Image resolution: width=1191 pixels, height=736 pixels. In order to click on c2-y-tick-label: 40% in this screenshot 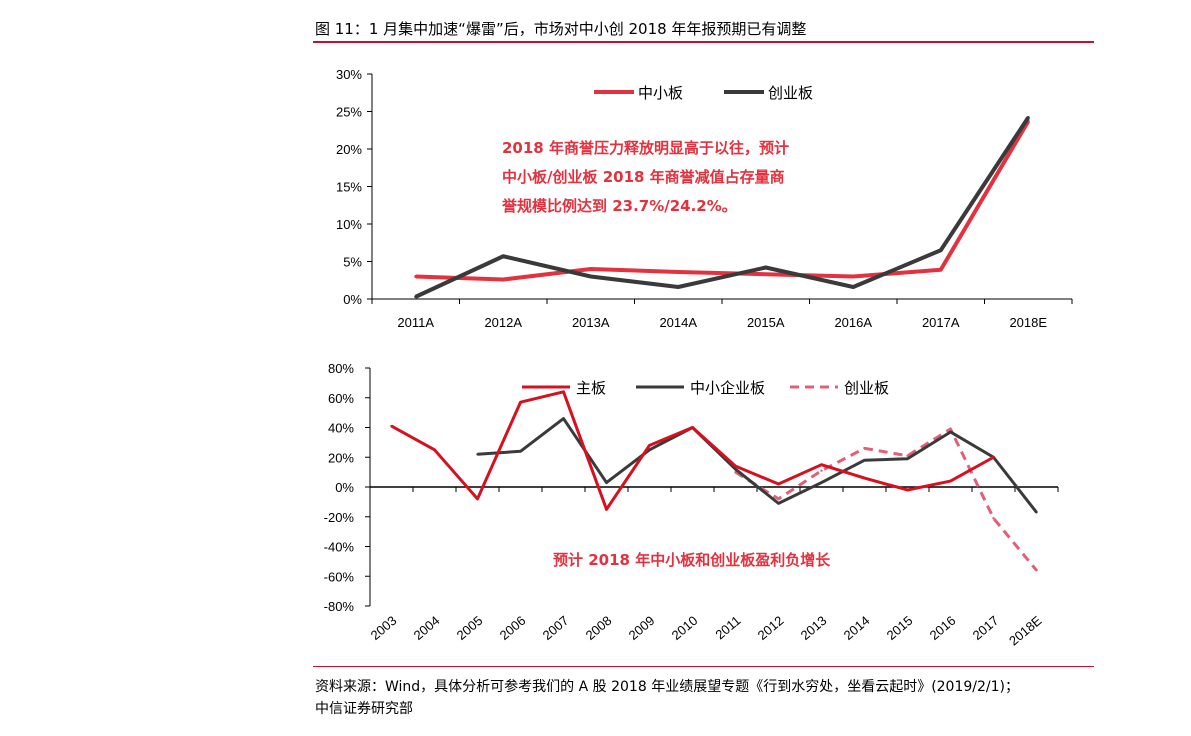, I will do `click(341, 428)`.